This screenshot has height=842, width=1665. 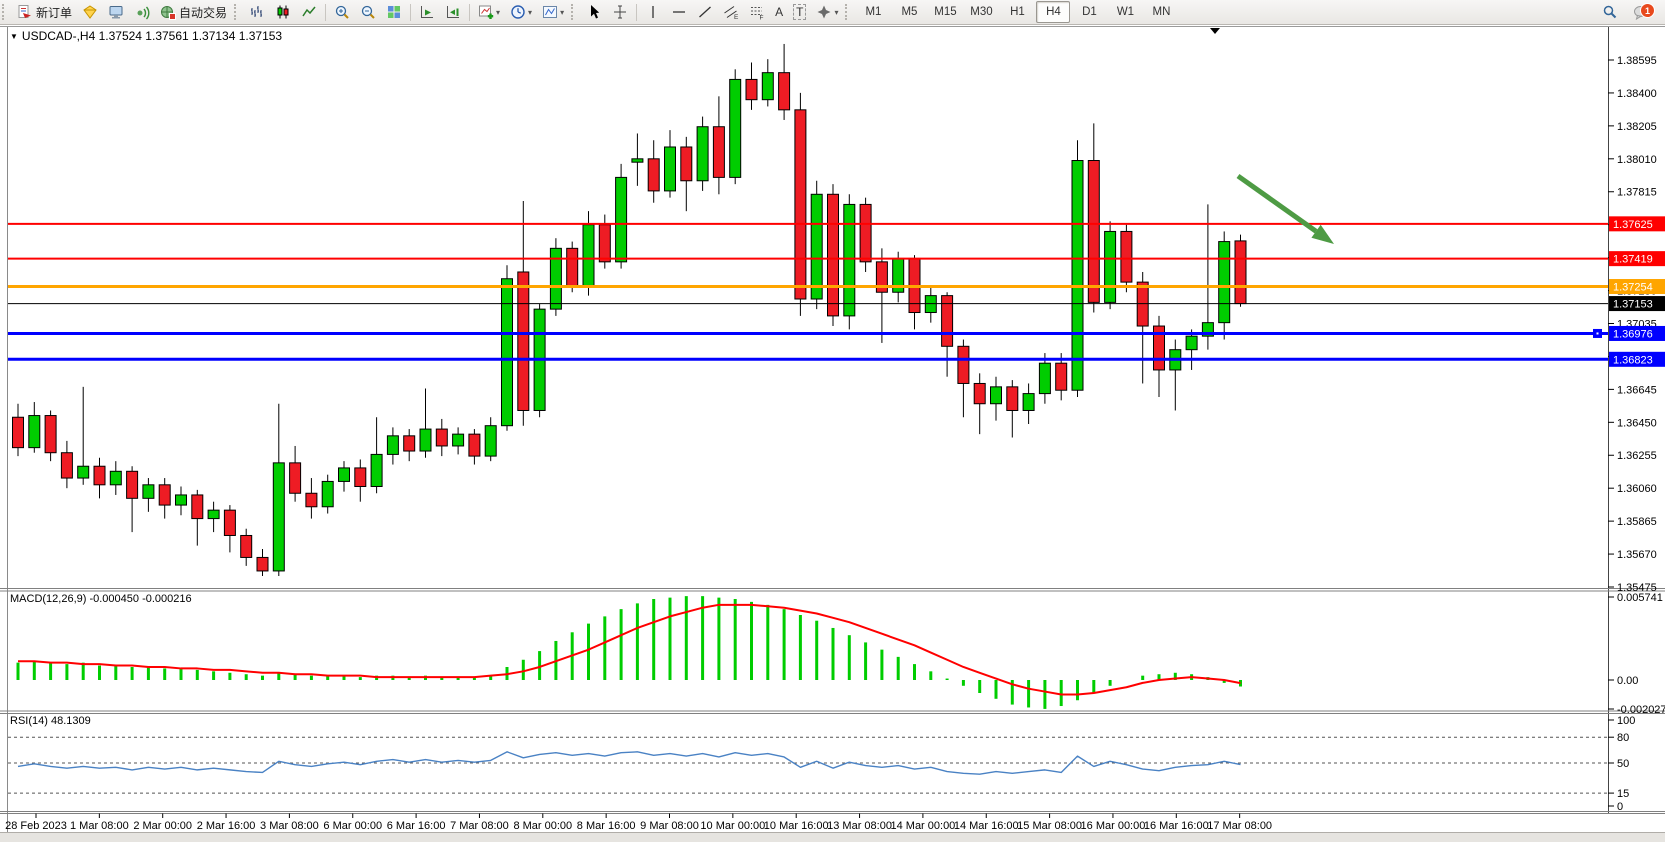 I want to click on horizontal-line-tool-button, so click(x=679, y=12).